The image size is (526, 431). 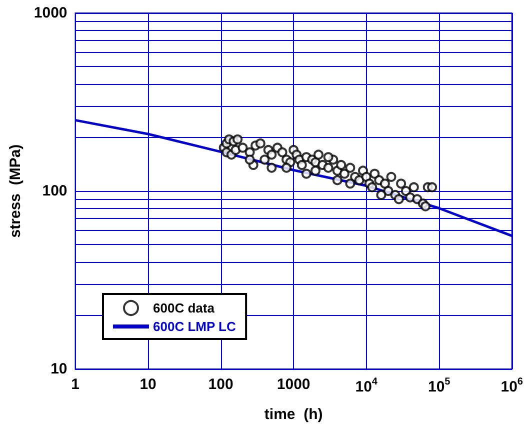 I want to click on x-tick-label: 1, so click(x=75, y=384).